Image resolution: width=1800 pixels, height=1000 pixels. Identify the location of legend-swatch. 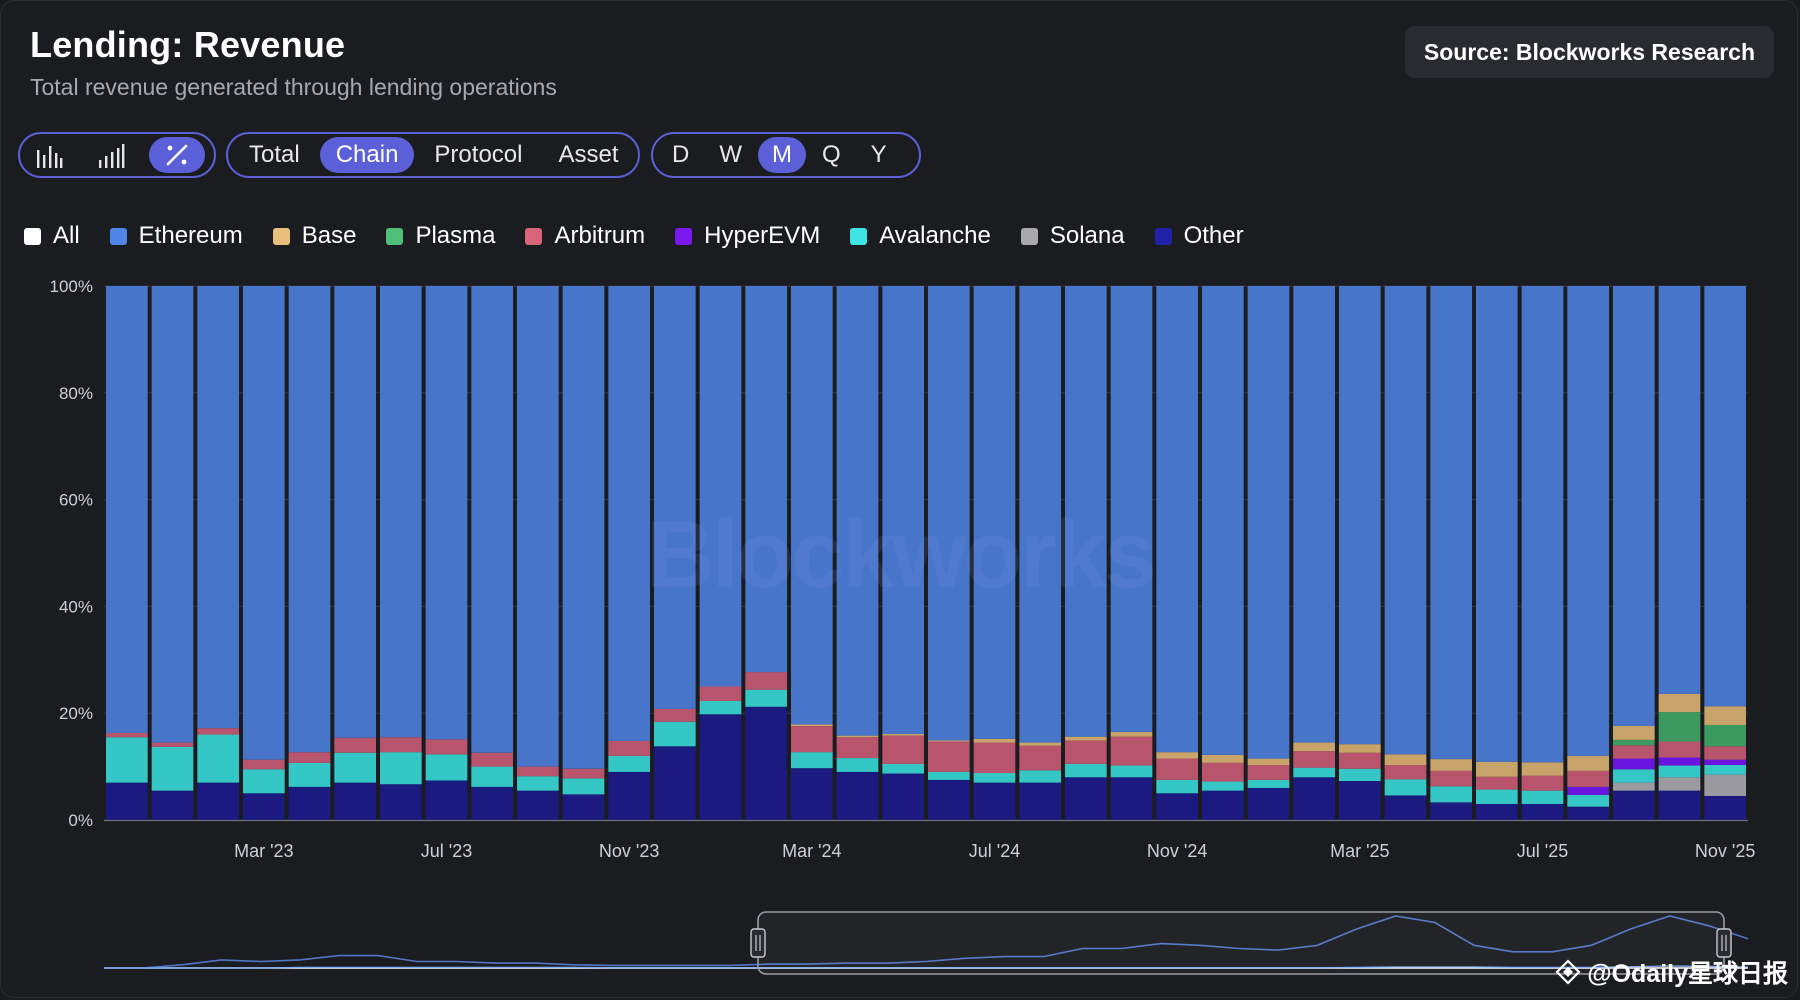
(32, 236).